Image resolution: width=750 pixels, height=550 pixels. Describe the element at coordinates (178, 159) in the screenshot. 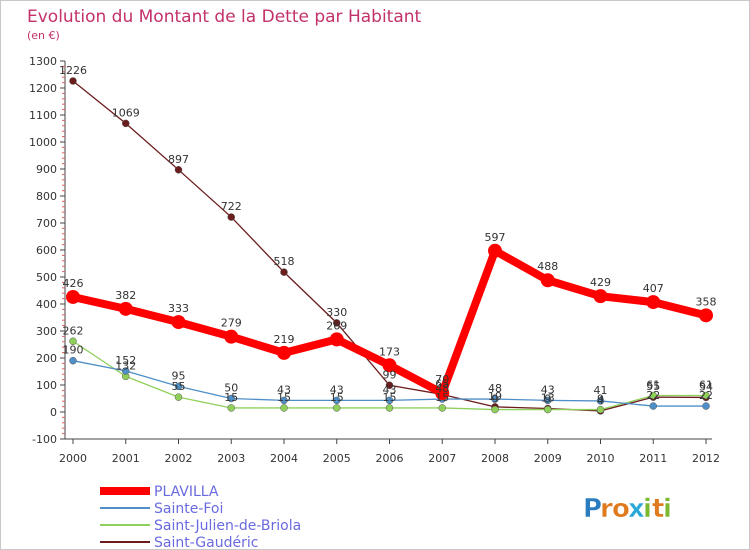

I see `data-label: 897` at that location.